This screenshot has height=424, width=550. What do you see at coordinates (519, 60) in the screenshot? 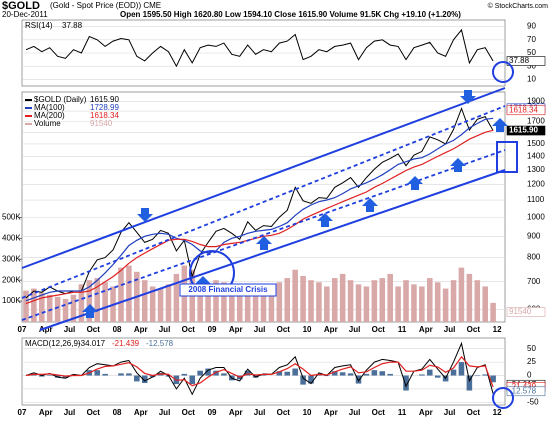
I see `value-label: 37.88` at bounding box center [519, 60].